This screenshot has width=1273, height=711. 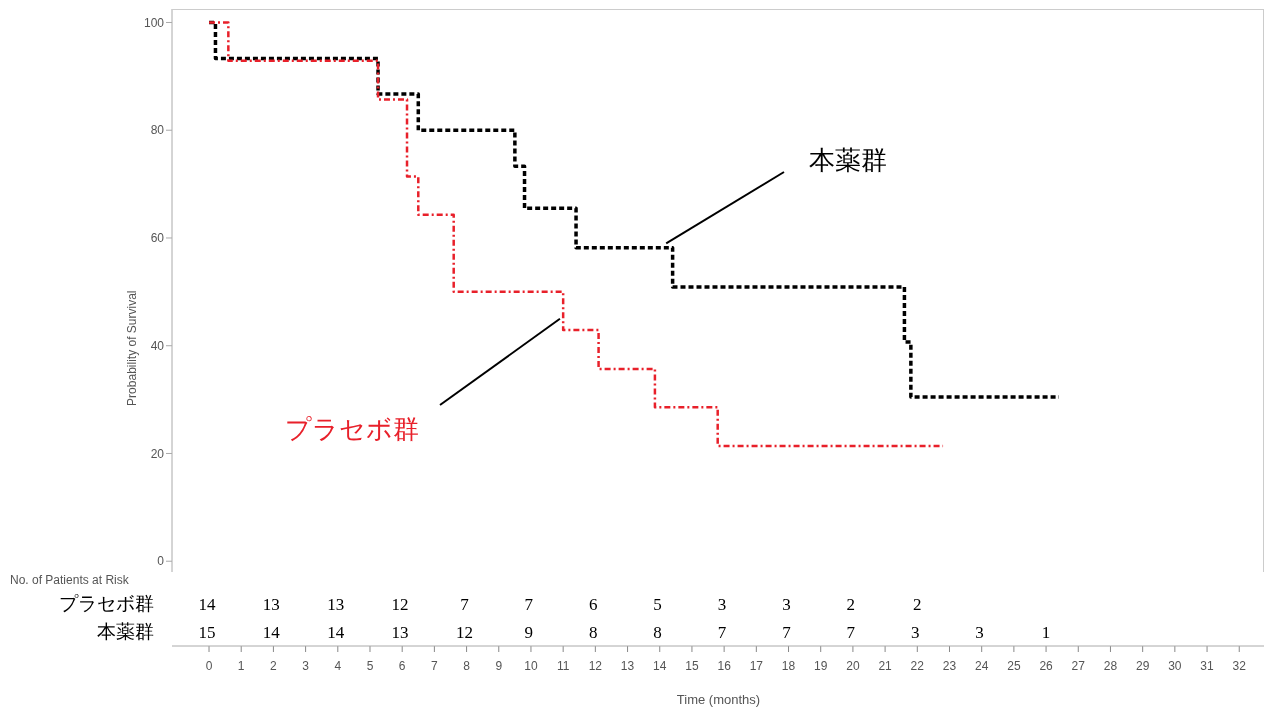 I want to click on x-tick-label: 24, so click(x=982, y=666).